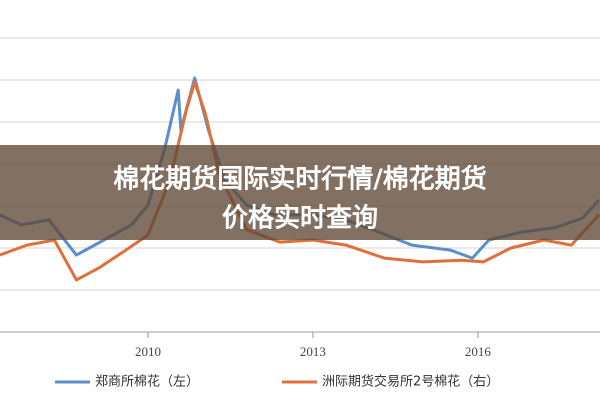  Describe the element at coordinates (148, 351) in the screenshot. I see `x-tick-label: 2010` at that location.